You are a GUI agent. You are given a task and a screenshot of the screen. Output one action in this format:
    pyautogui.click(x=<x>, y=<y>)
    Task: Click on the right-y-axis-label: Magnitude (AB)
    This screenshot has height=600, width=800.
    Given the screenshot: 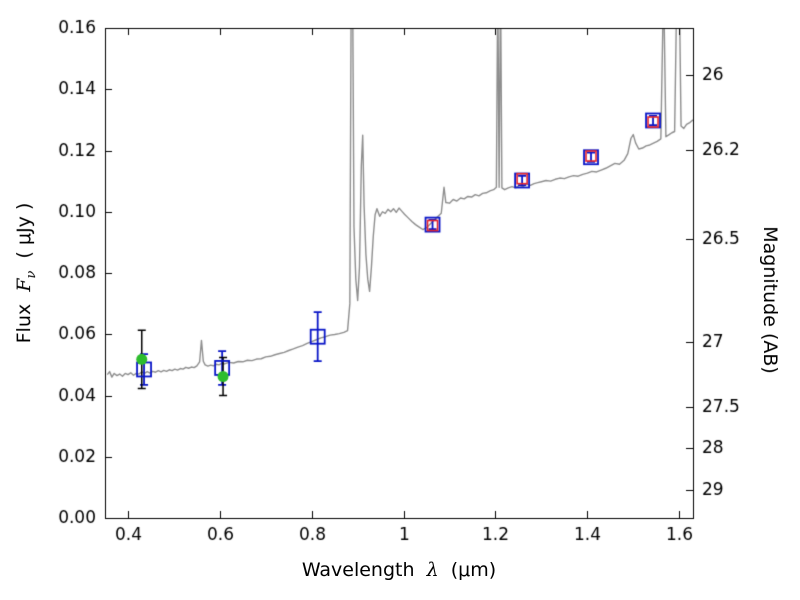 What is the action you would take?
    pyautogui.click(x=770, y=300)
    